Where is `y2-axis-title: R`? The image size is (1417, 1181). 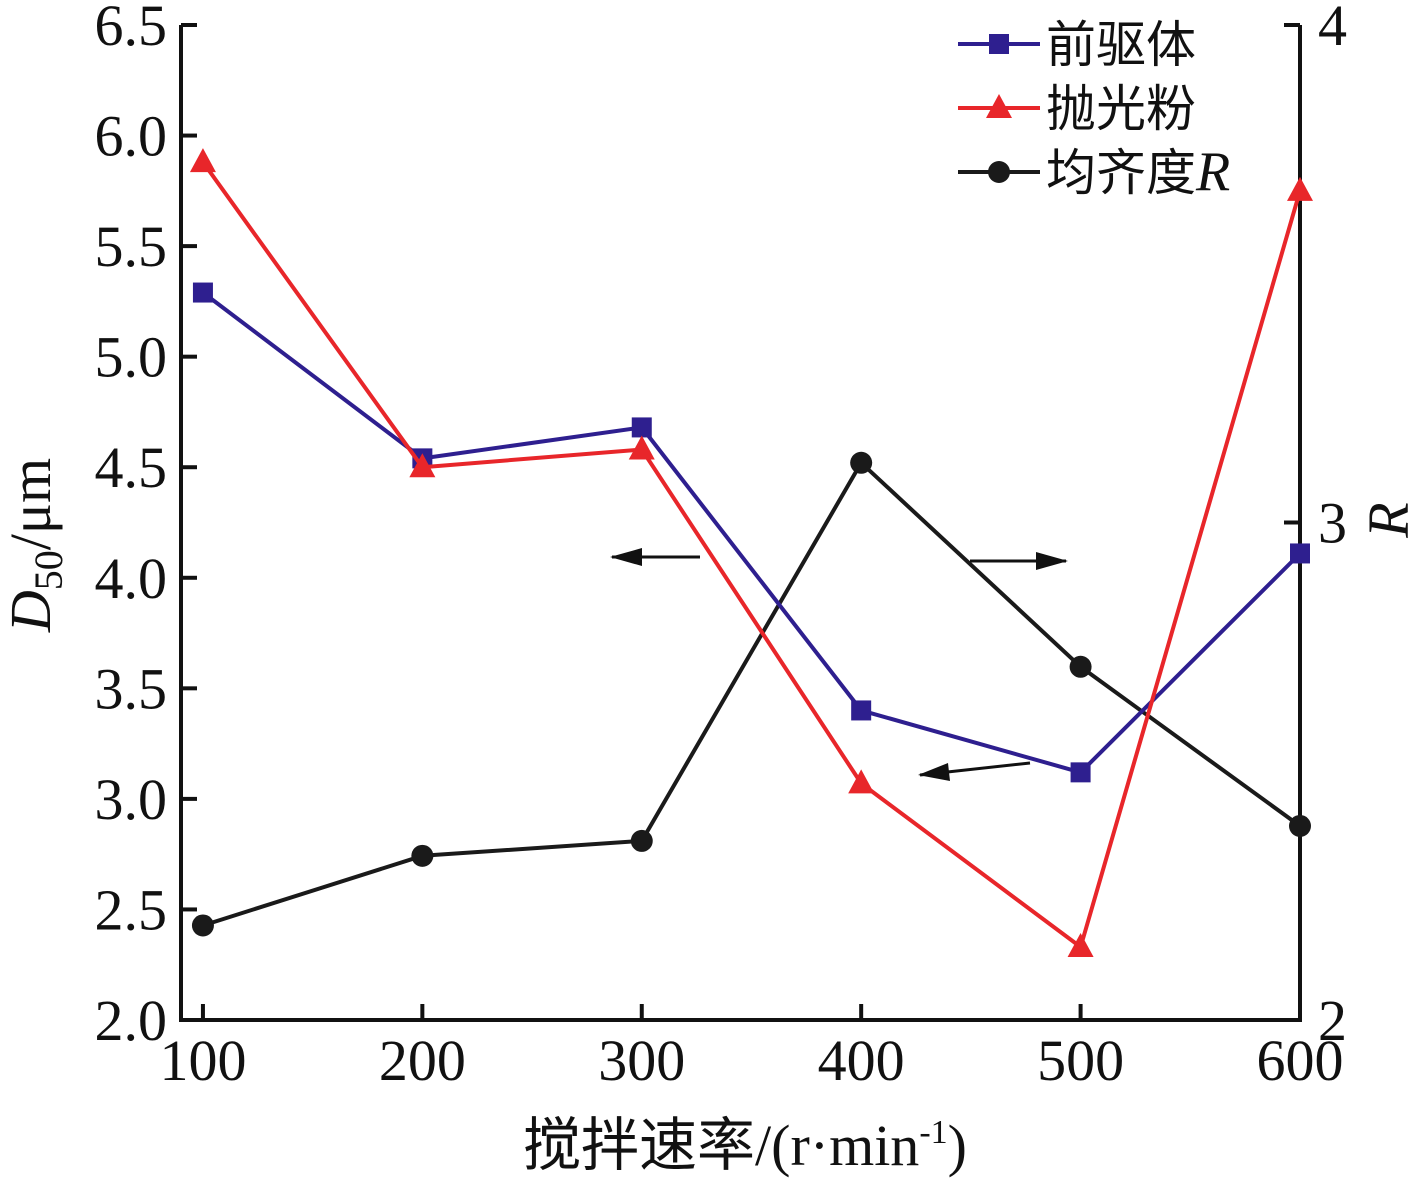 y2-axis-title: R is located at coordinates (1386, 520).